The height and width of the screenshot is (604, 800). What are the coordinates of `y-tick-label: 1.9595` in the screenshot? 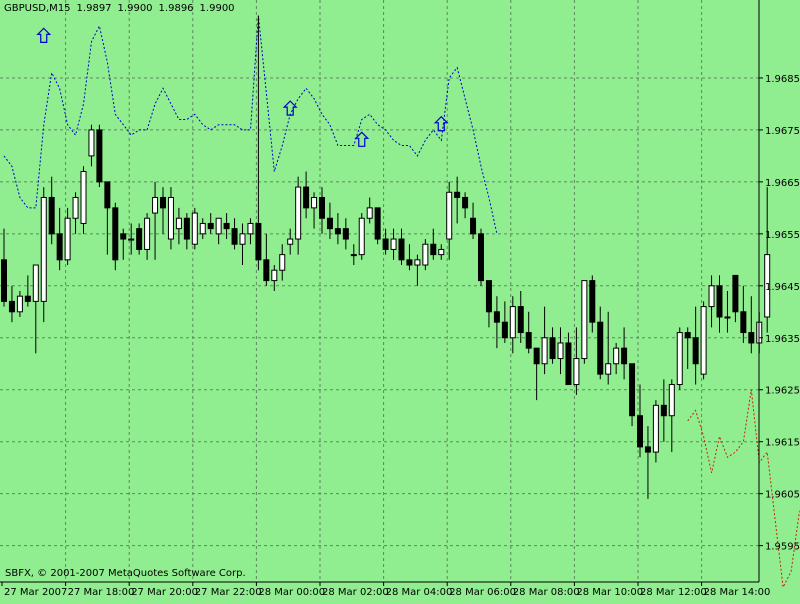 It's located at (782, 547).